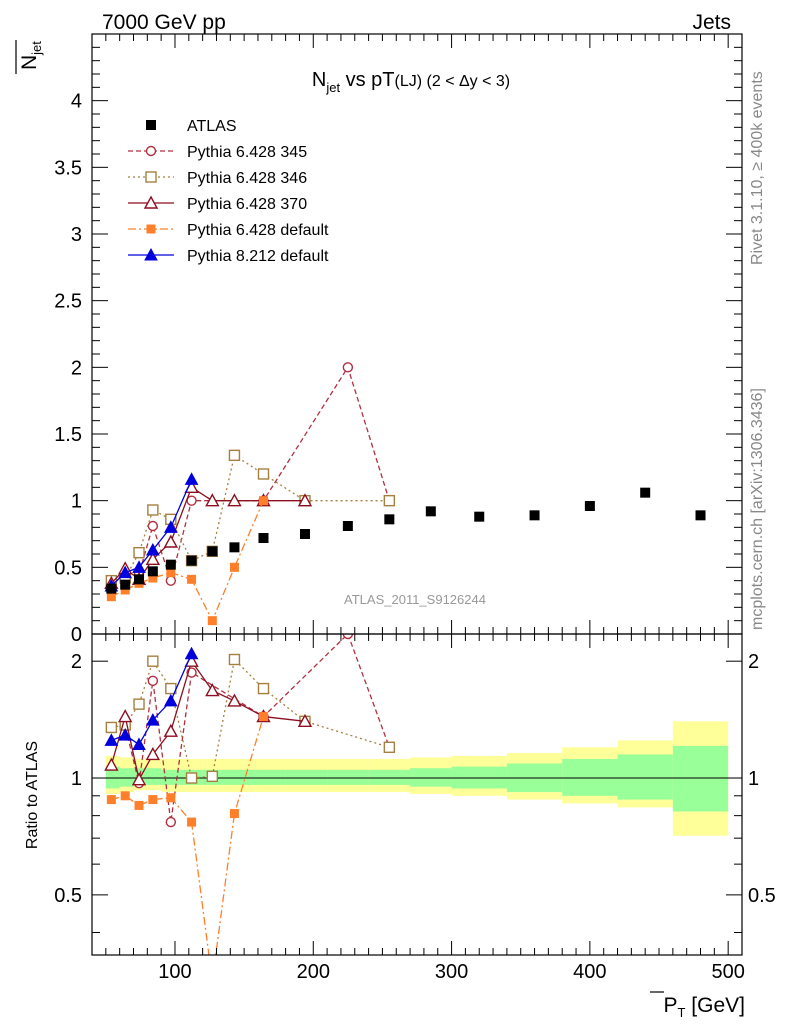  What do you see at coordinates (76, 368) in the screenshot?
I see `y-tick-label-main: 2` at bounding box center [76, 368].